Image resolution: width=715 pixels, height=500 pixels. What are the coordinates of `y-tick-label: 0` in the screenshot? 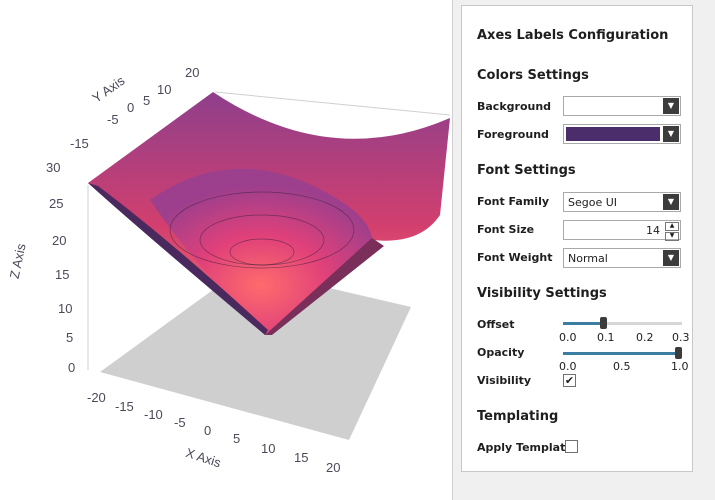 It's located at (130, 107).